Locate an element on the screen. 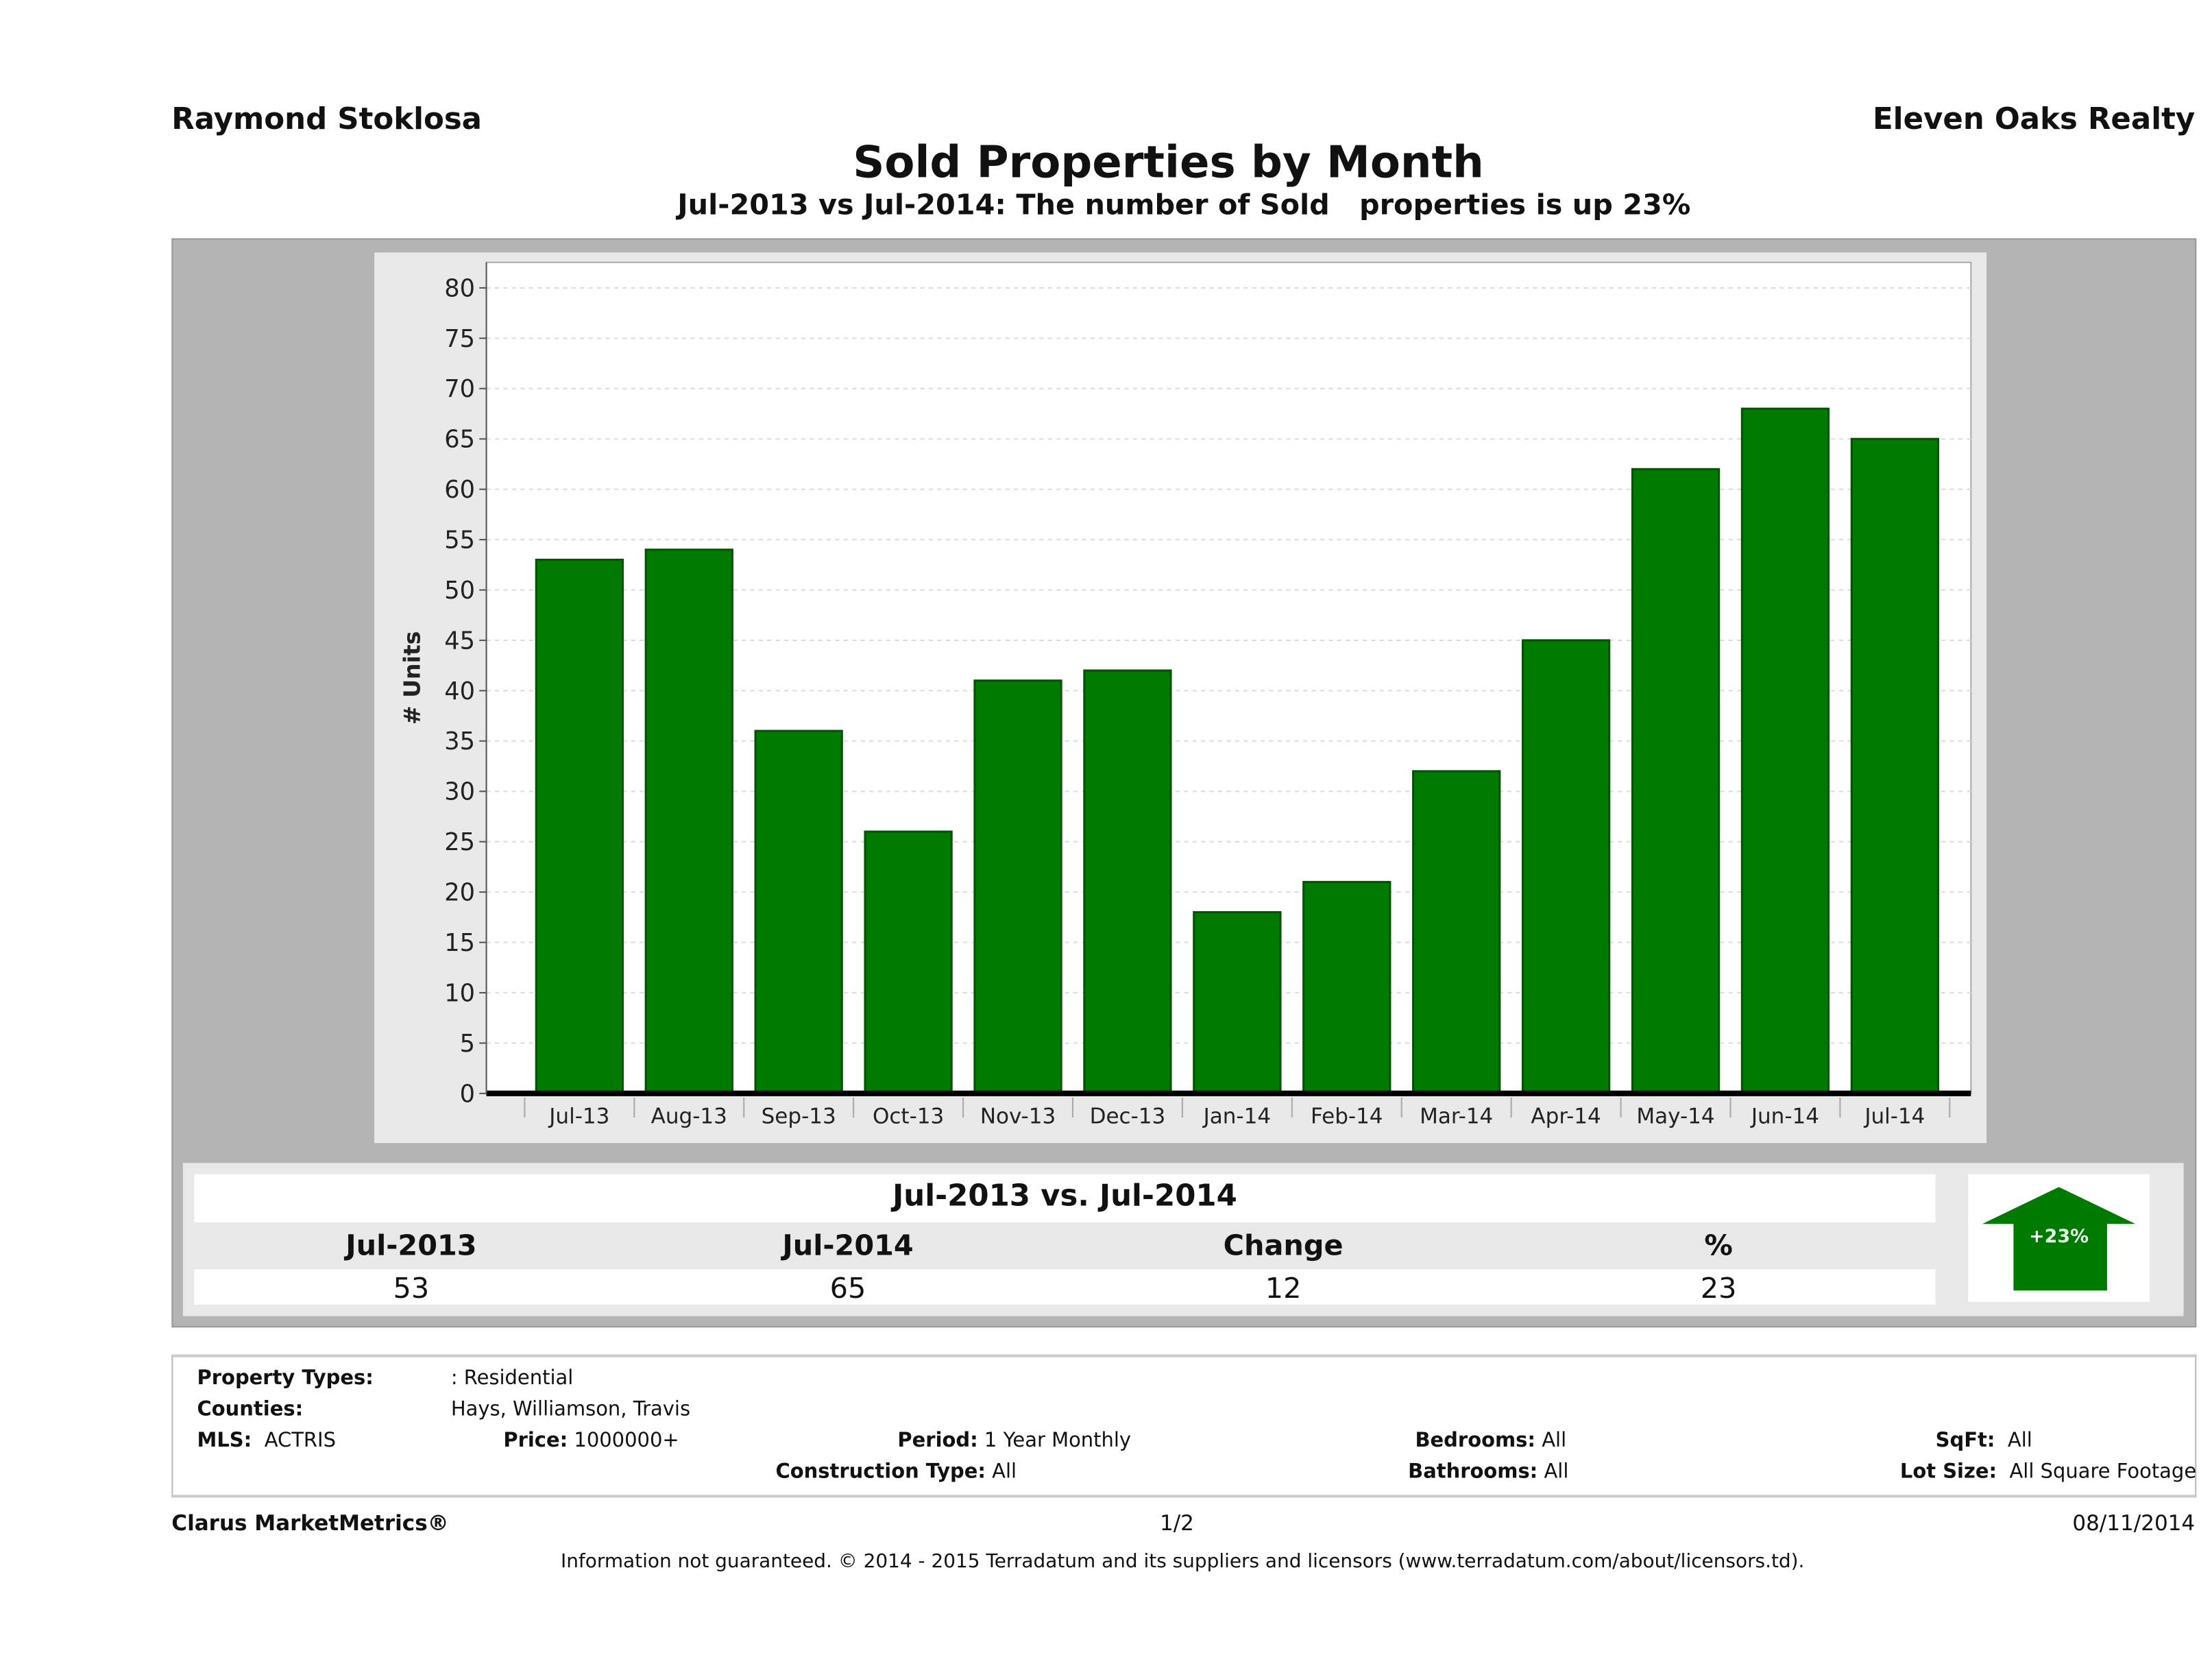 The height and width of the screenshot is (1679, 2212). y-tick-label: 5 is located at coordinates (467, 1044).